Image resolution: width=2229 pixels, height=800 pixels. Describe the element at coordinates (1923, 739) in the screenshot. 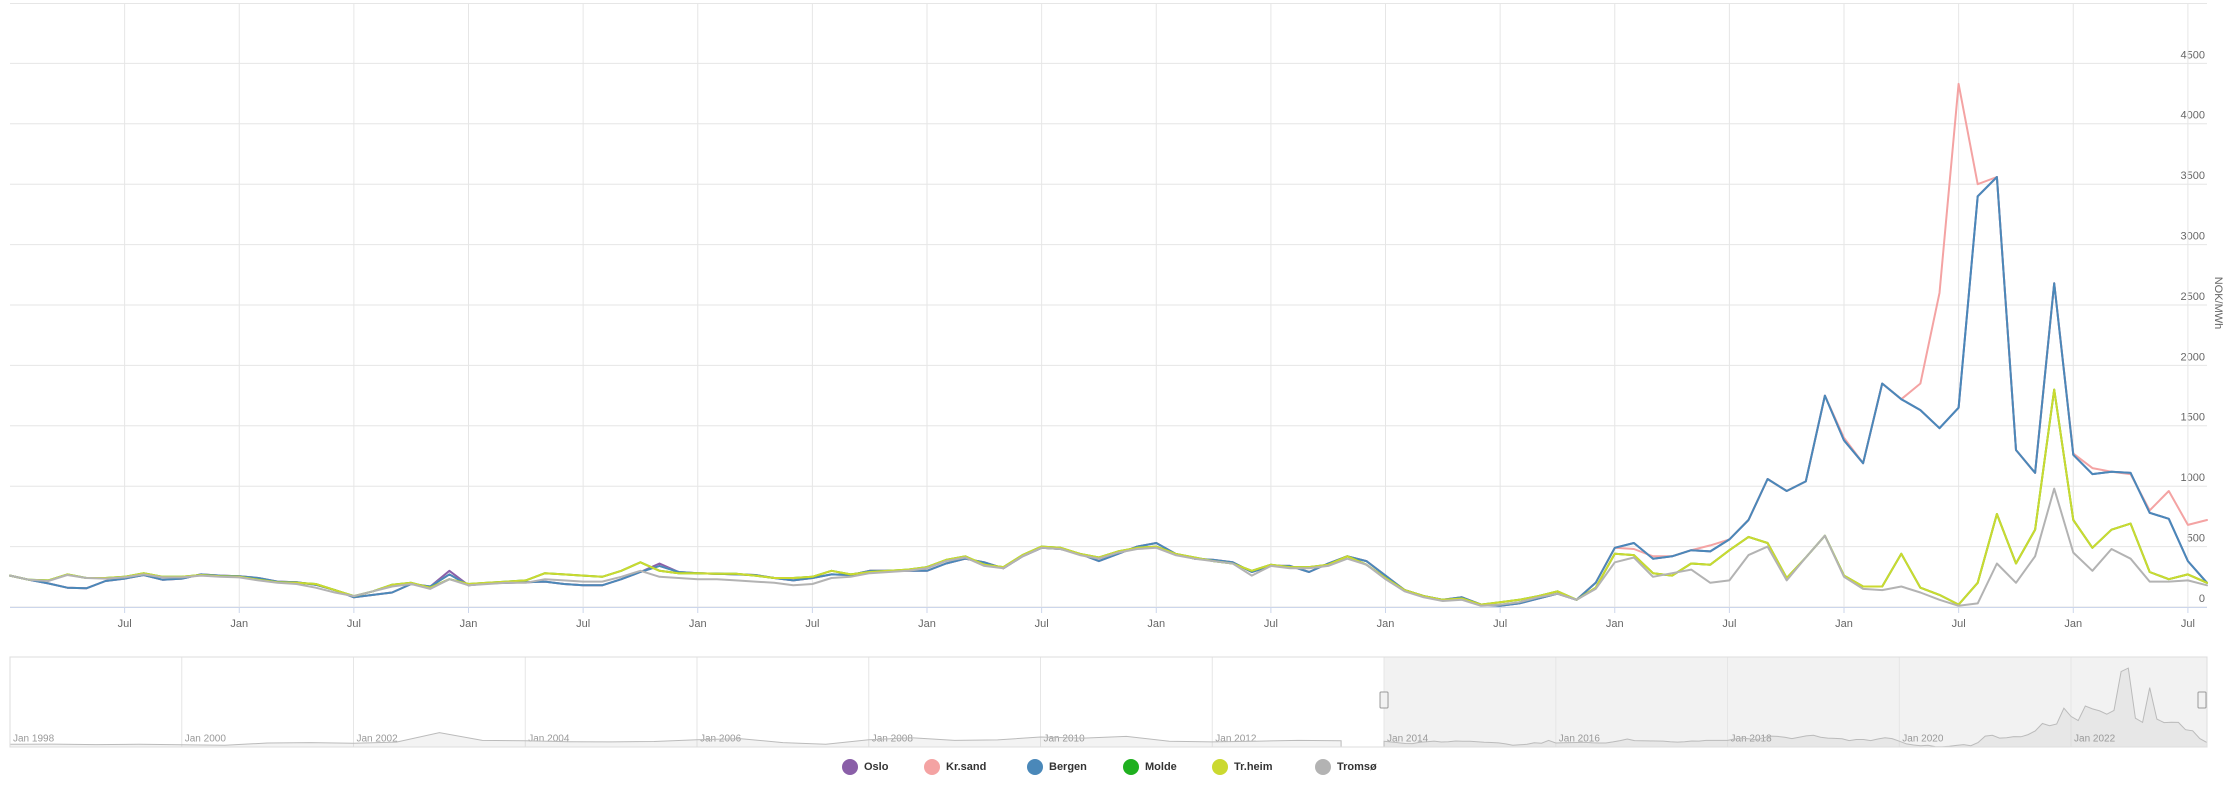

I see `navigator-tick-label: Jan 2020` at that location.